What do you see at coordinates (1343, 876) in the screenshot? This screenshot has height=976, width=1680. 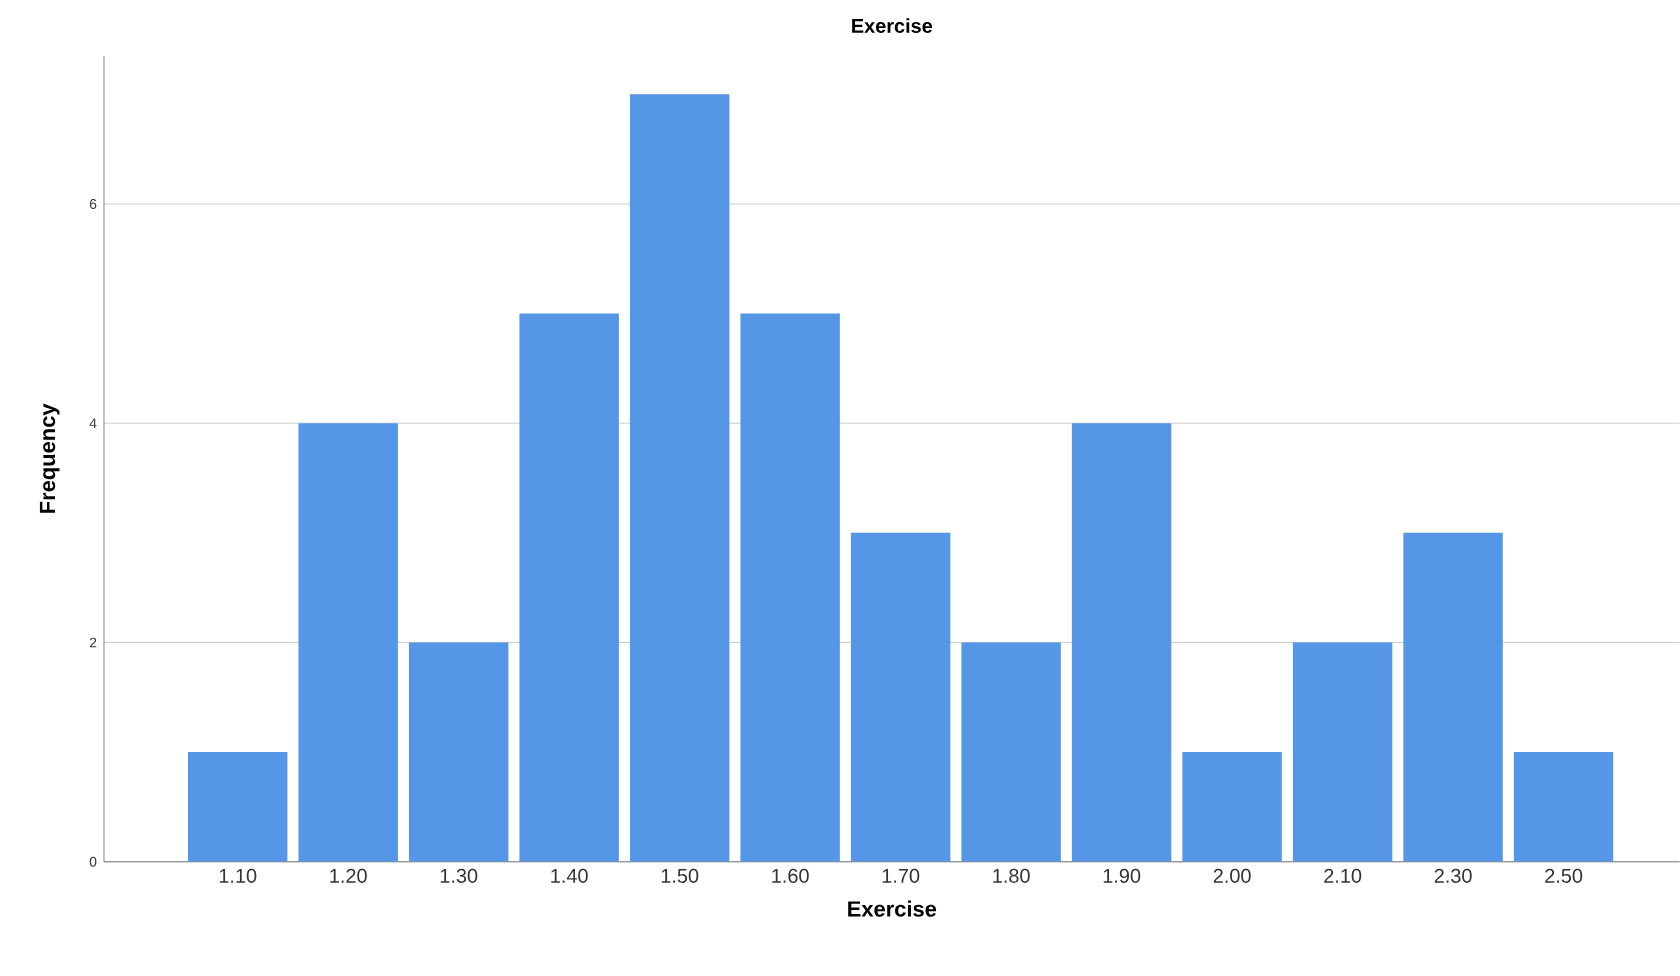 I see `x-tick-label: 2.10` at bounding box center [1343, 876].